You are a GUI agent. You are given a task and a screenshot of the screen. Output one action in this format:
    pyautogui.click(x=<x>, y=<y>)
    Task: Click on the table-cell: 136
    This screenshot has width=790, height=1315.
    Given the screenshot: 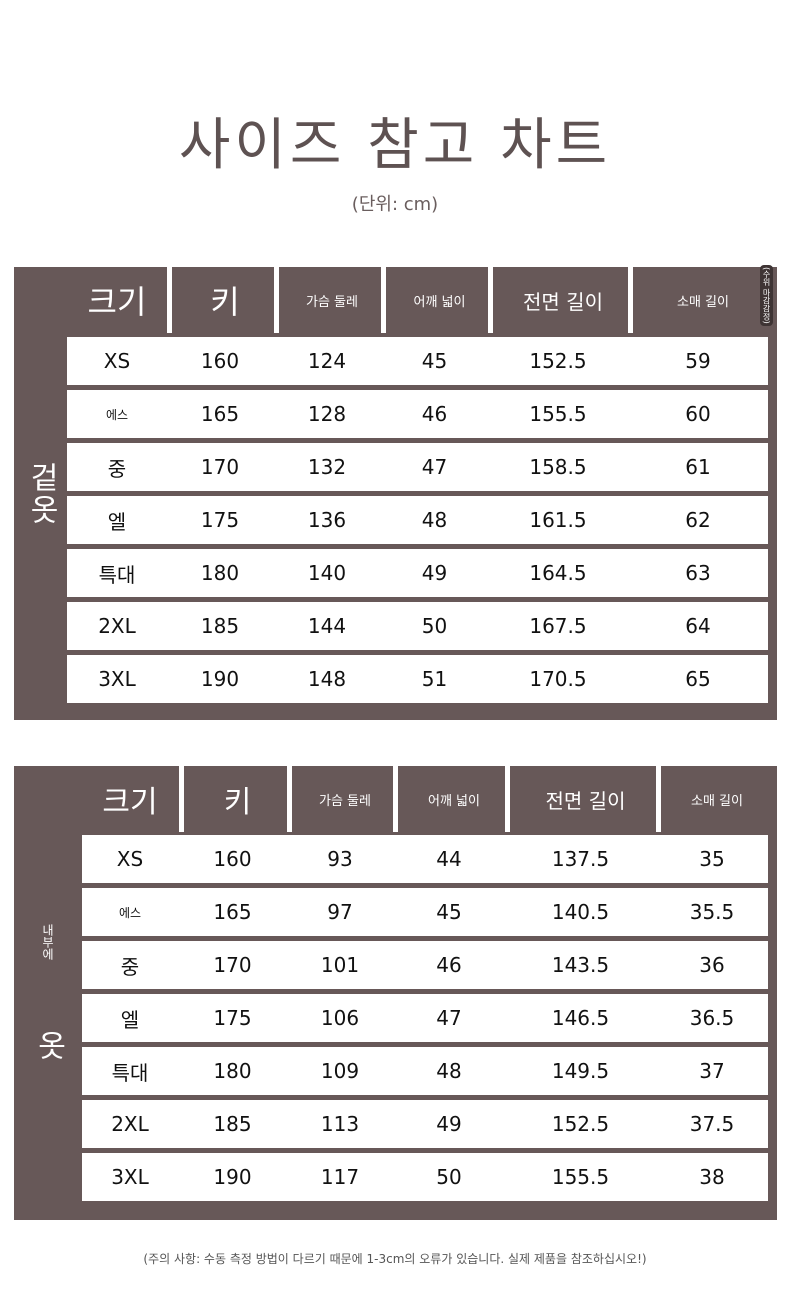 What is the action you would take?
    pyautogui.click(x=327, y=520)
    